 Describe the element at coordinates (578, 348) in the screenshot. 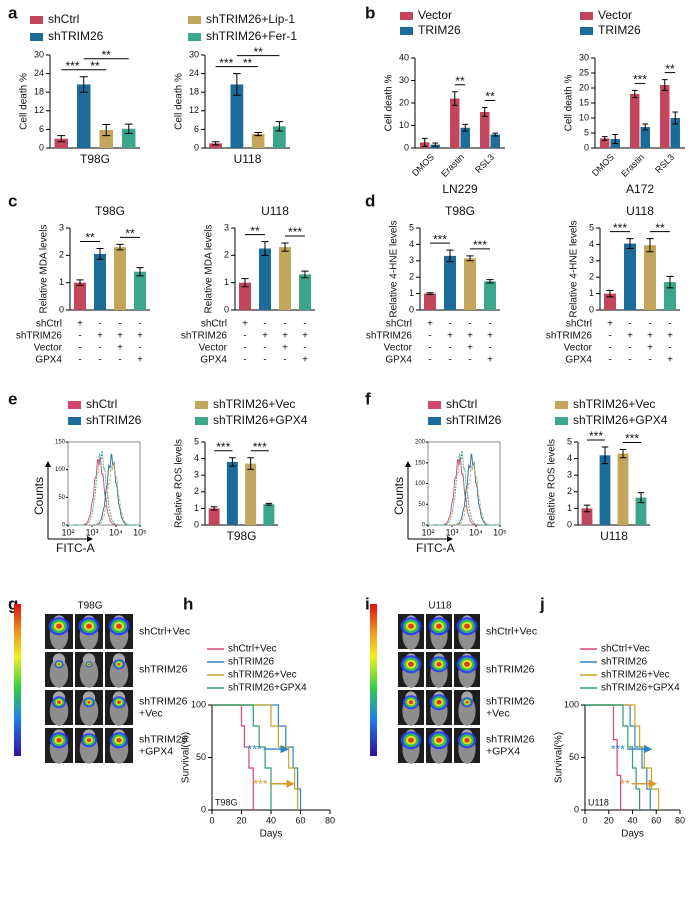

I see `condition-label: Vector` at that location.